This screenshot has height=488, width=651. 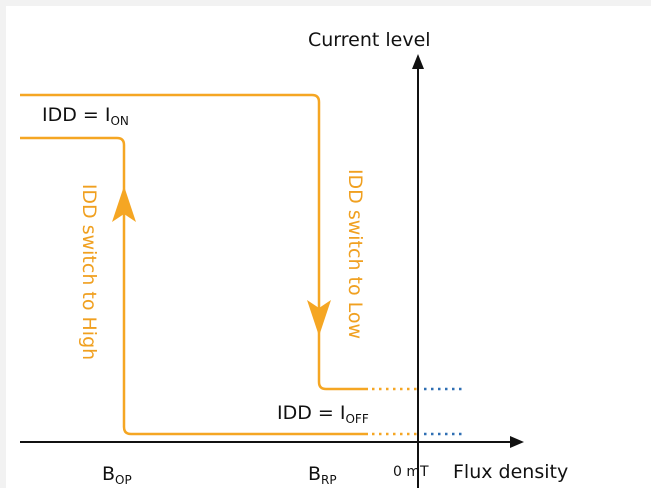 What do you see at coordinates (369, 40) in the screenshot?
I see `y-axis-label: Current level` at bounding box center [369, 40].